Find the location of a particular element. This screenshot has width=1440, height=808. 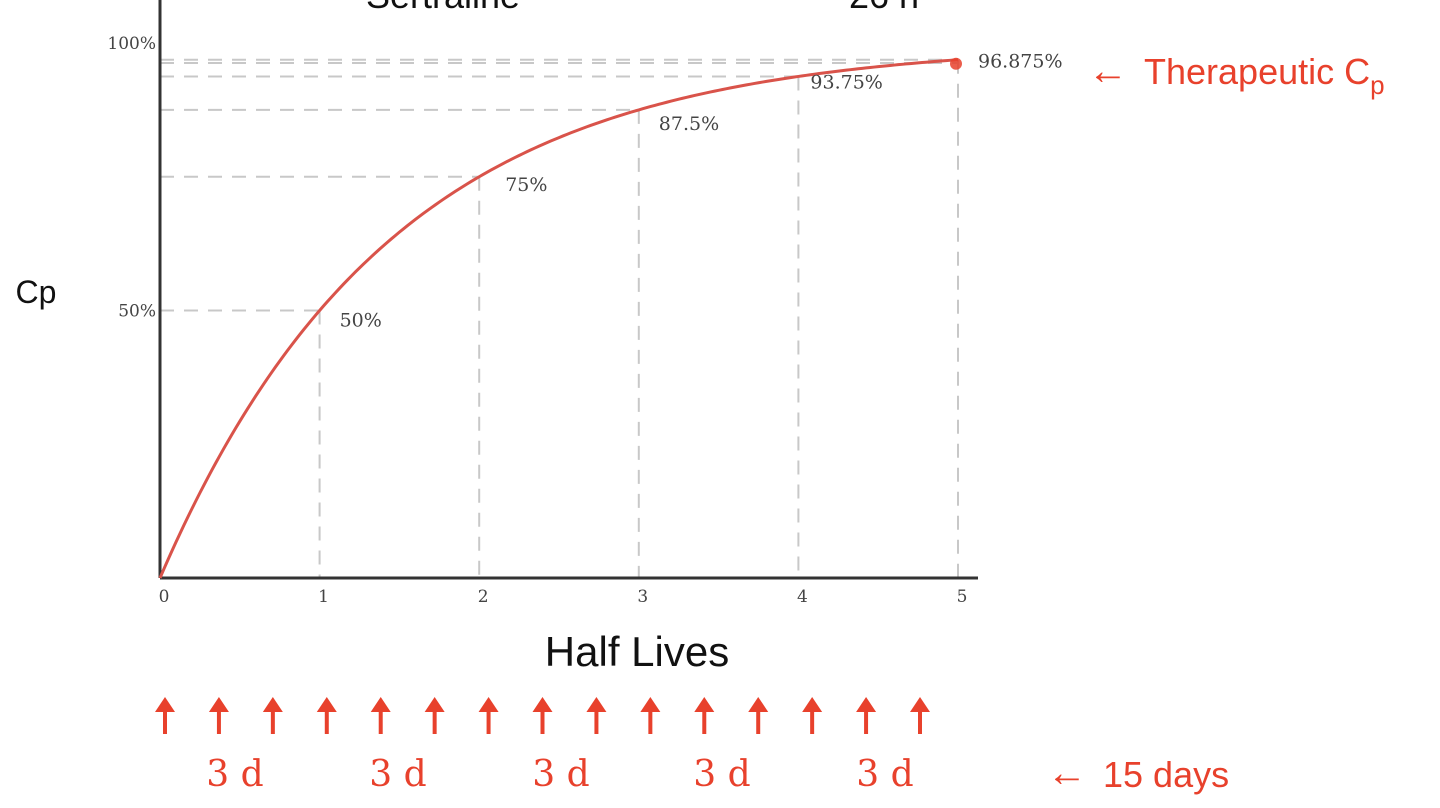

x-tick-label: 3 is located at coordinates (642, 597).